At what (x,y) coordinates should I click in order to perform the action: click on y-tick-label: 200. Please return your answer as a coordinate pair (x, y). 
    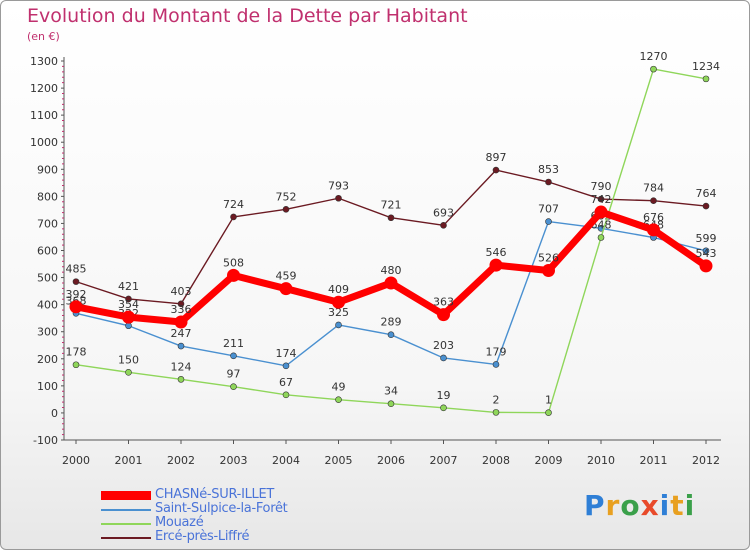
    Looking at the image, I should click on (47, 359).